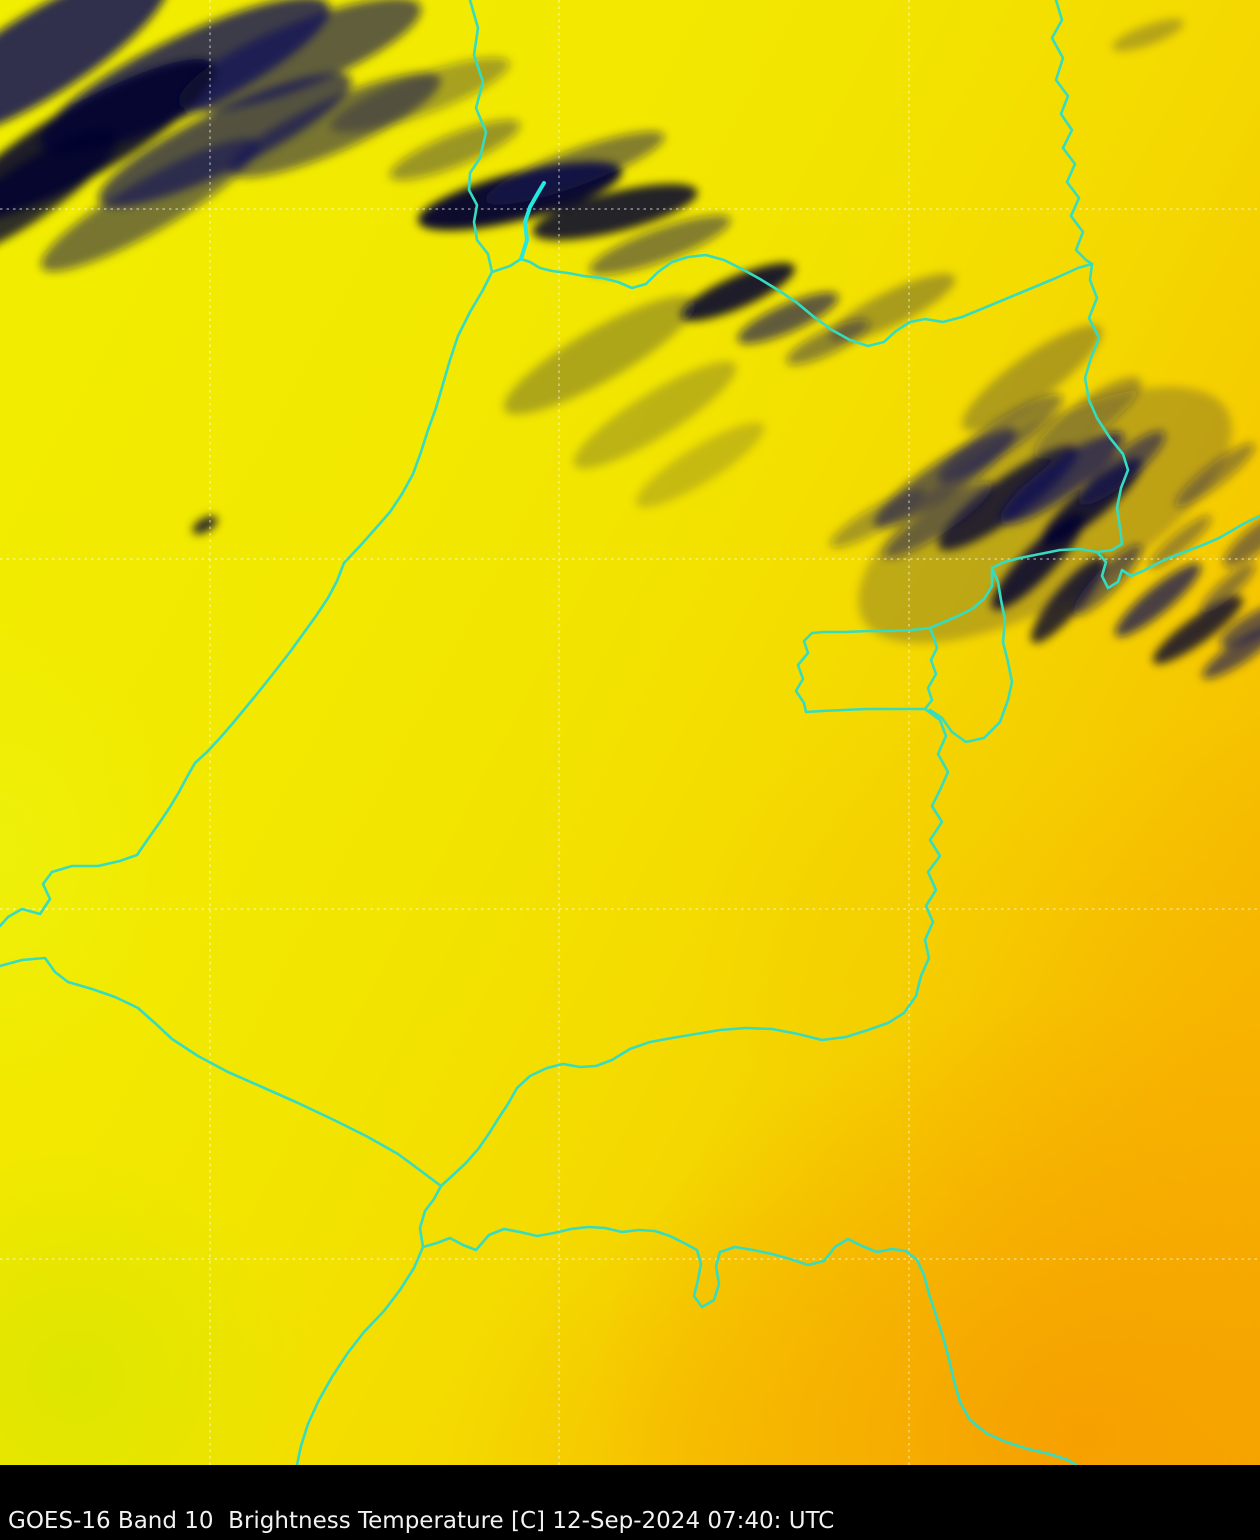  I want to click on border-river-hook, so click(532, 221).